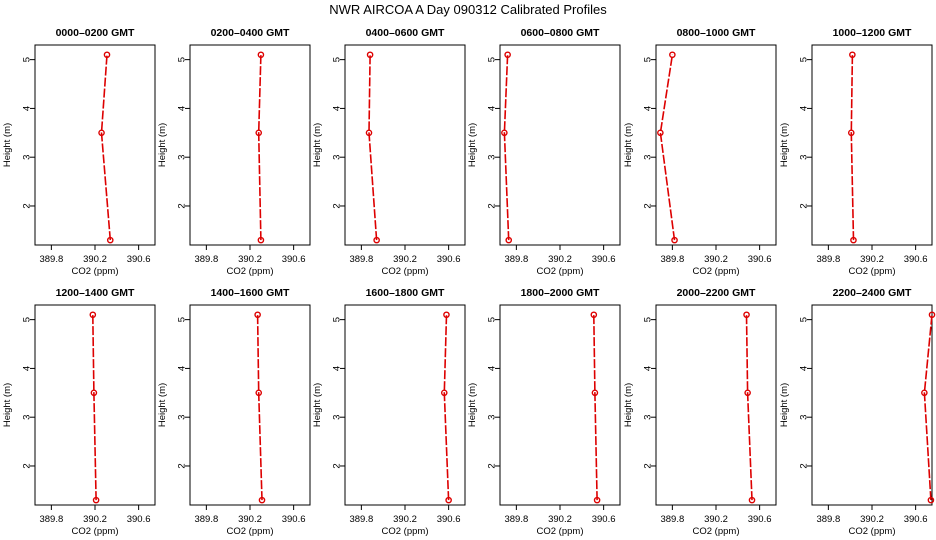 Image resolution: width=936 pixels, height=540 pixels. I want to click on panel-title: 2200–2400 GMT, so click(872, 293).